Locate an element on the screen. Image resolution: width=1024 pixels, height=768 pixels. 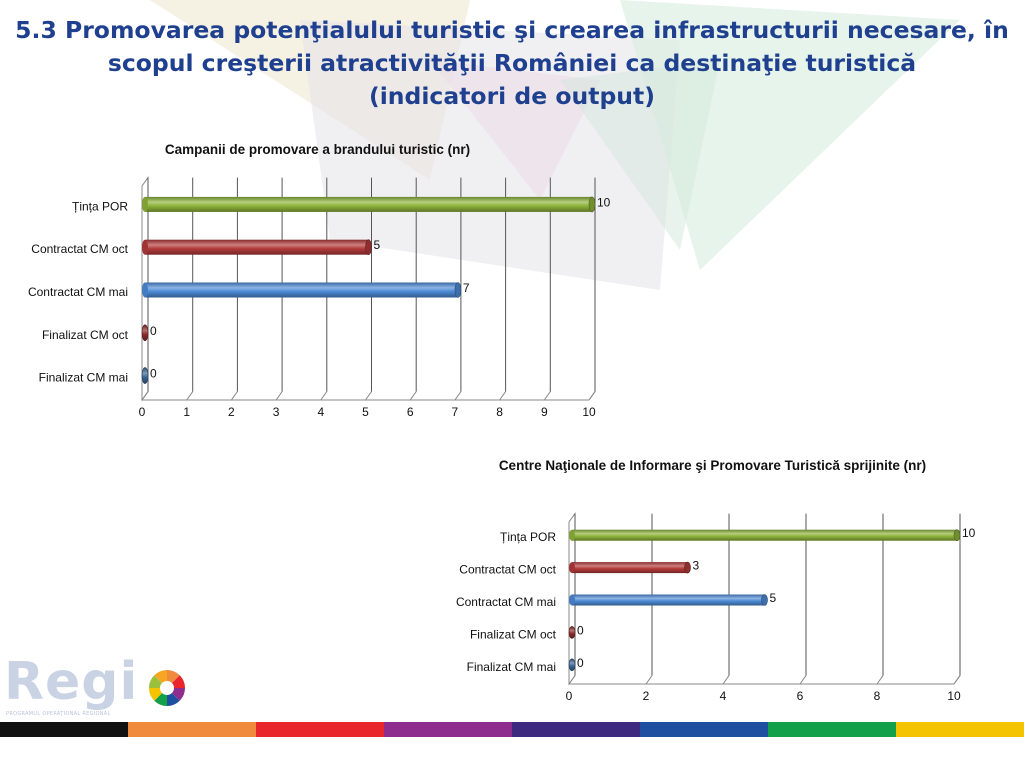
x-tick-label: 1 is located at coordinates (186, 412).